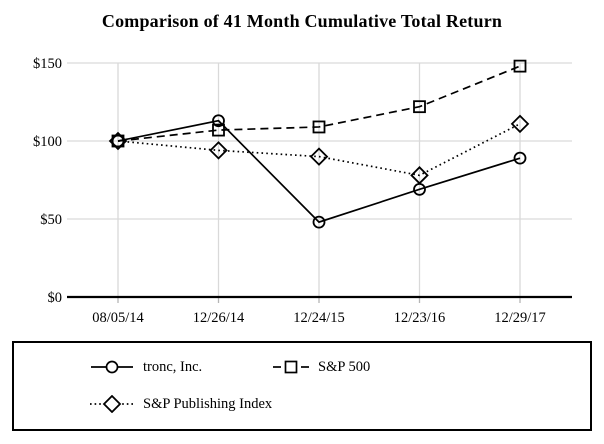 This screenshot has width=604, height=444. What do you see at coordinates (173, 366) in the screenshot?
I see `legend-label-tronc: tronc, Inc.` at bounding box center [173, 366].